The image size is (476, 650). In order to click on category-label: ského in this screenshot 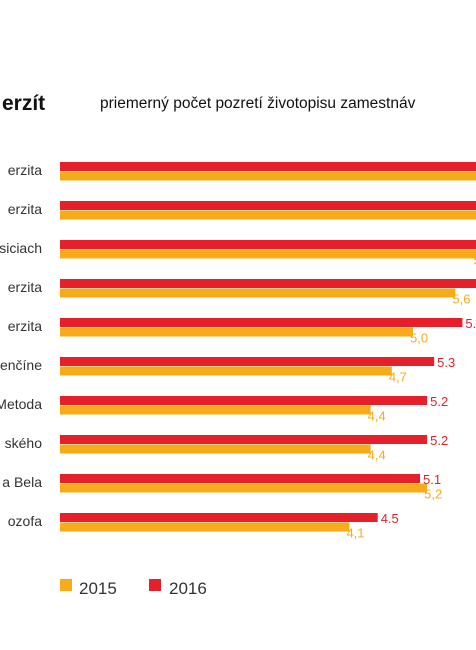, I will do `click(24, 443)`.